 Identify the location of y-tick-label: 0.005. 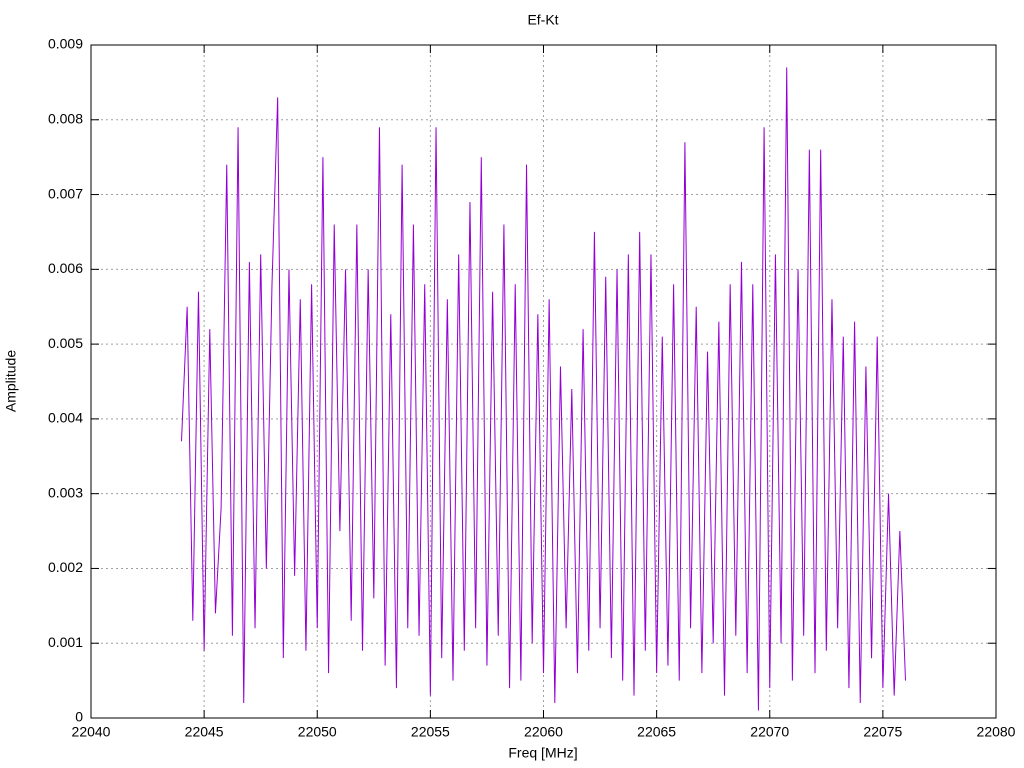
(65, 343).